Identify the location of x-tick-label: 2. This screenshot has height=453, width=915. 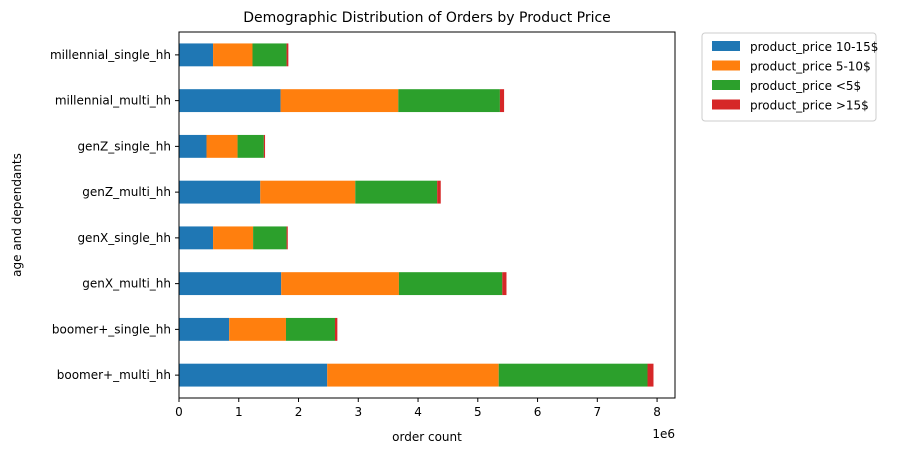
(299, 412).